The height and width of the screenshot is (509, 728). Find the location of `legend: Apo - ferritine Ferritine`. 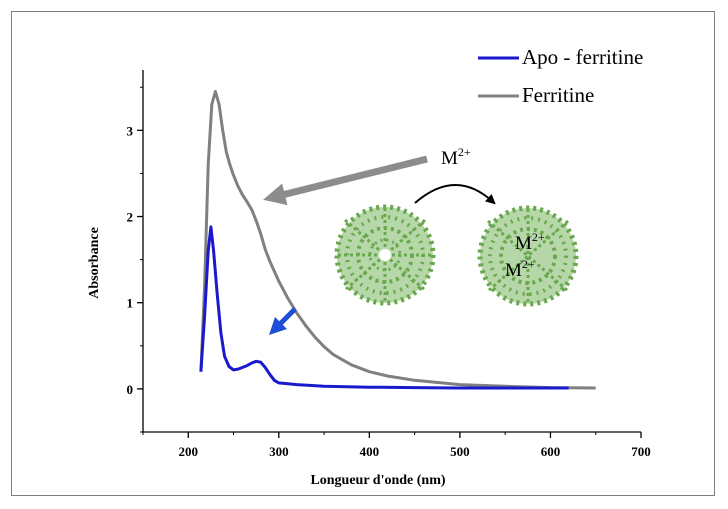

legend: Apo - ferritine Ferritine is located at coordinates (560, 76).